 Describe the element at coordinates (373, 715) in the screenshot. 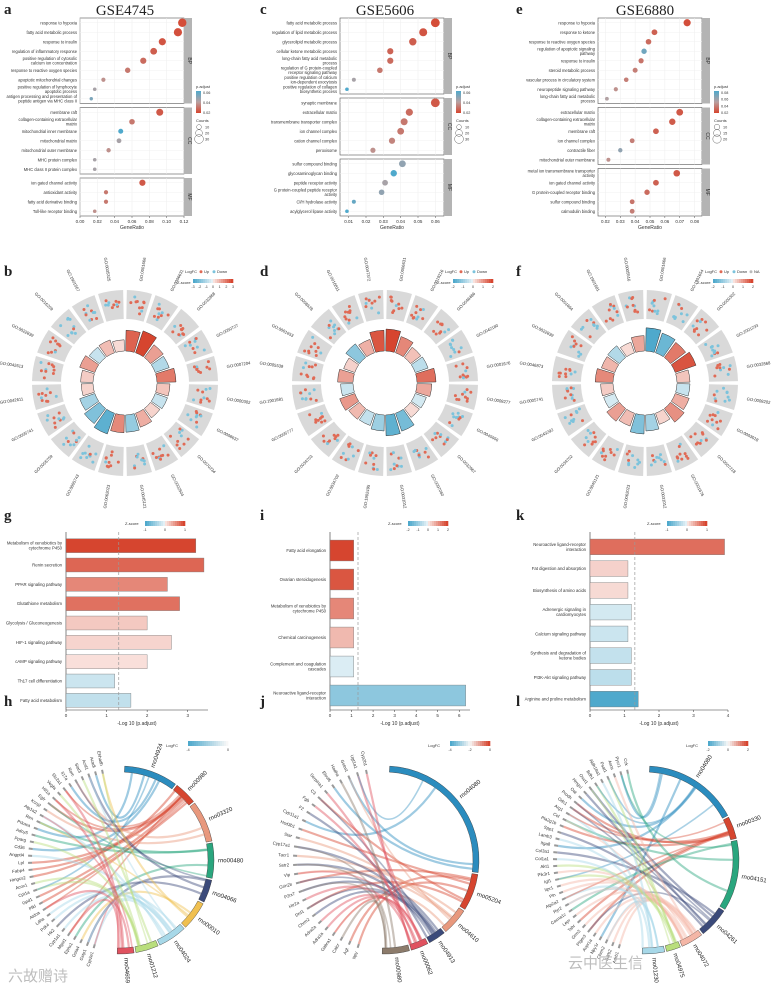

I see `x-tick-label: 2` at that location.